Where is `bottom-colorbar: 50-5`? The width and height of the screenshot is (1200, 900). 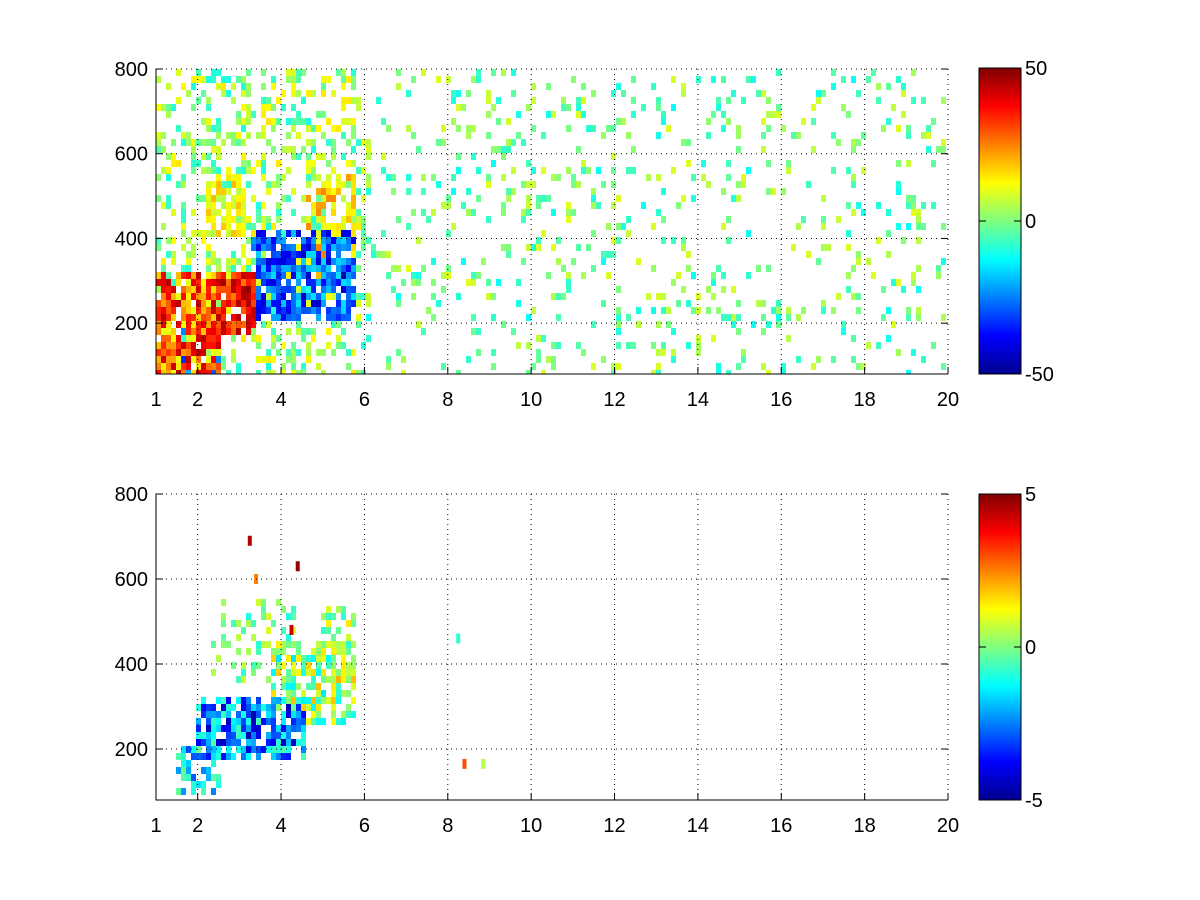
bottom-colorbar: 50-5 is located at coordinates (1010, 648).